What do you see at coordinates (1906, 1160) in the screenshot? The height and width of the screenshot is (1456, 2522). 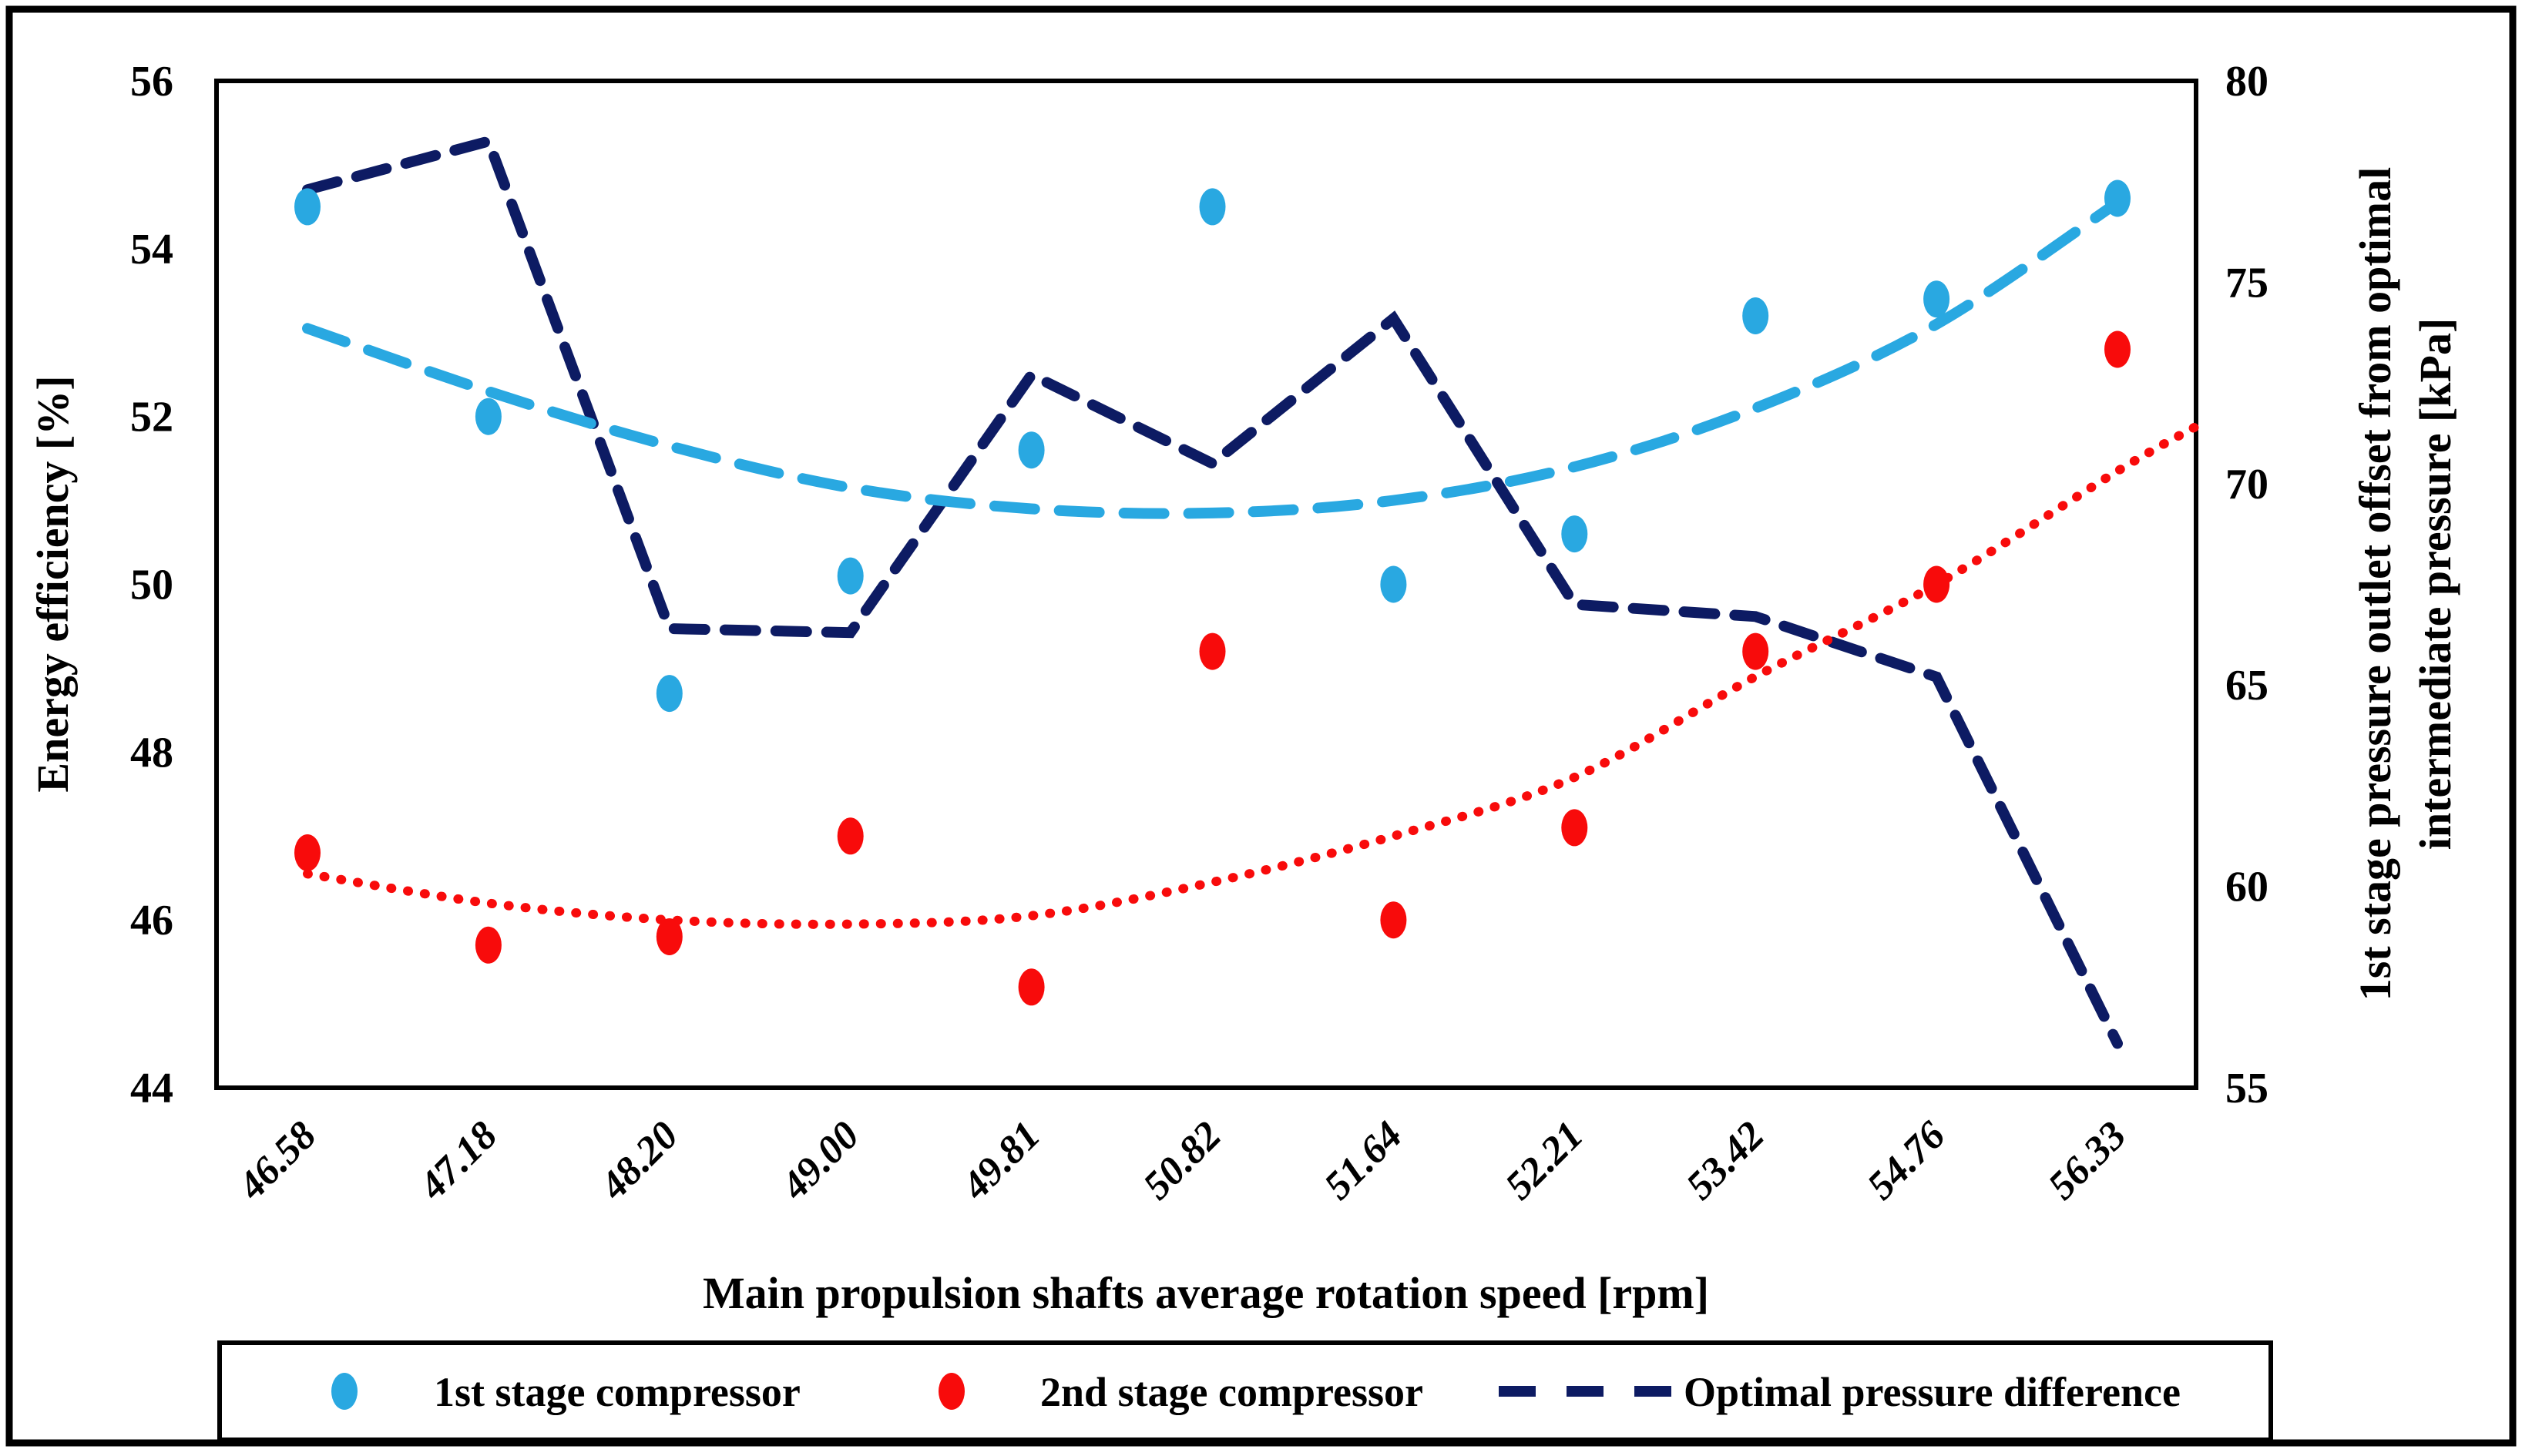 I see `x-tick-label: 54.76` at bounding box center [1906, 1160].